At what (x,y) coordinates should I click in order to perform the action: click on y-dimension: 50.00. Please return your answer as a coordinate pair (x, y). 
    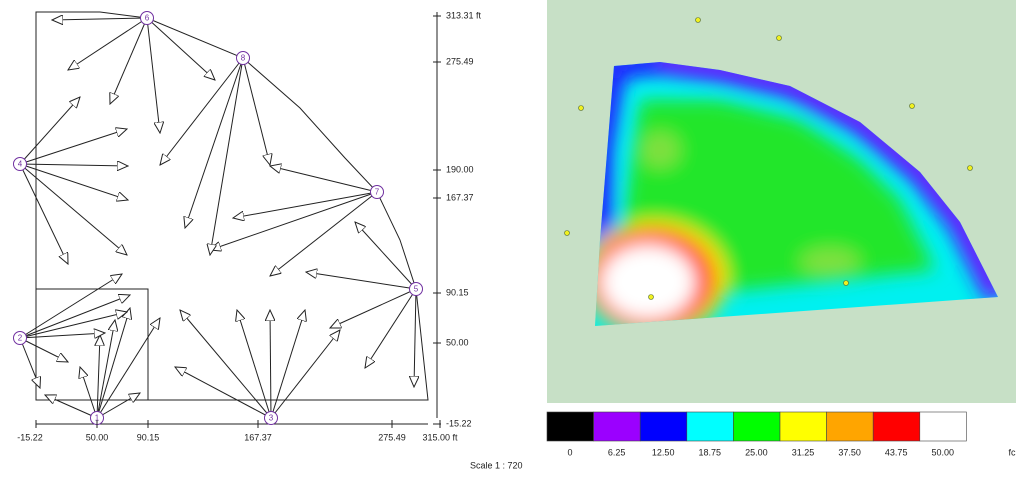
    Looking at the image, I should click on (457, 342).